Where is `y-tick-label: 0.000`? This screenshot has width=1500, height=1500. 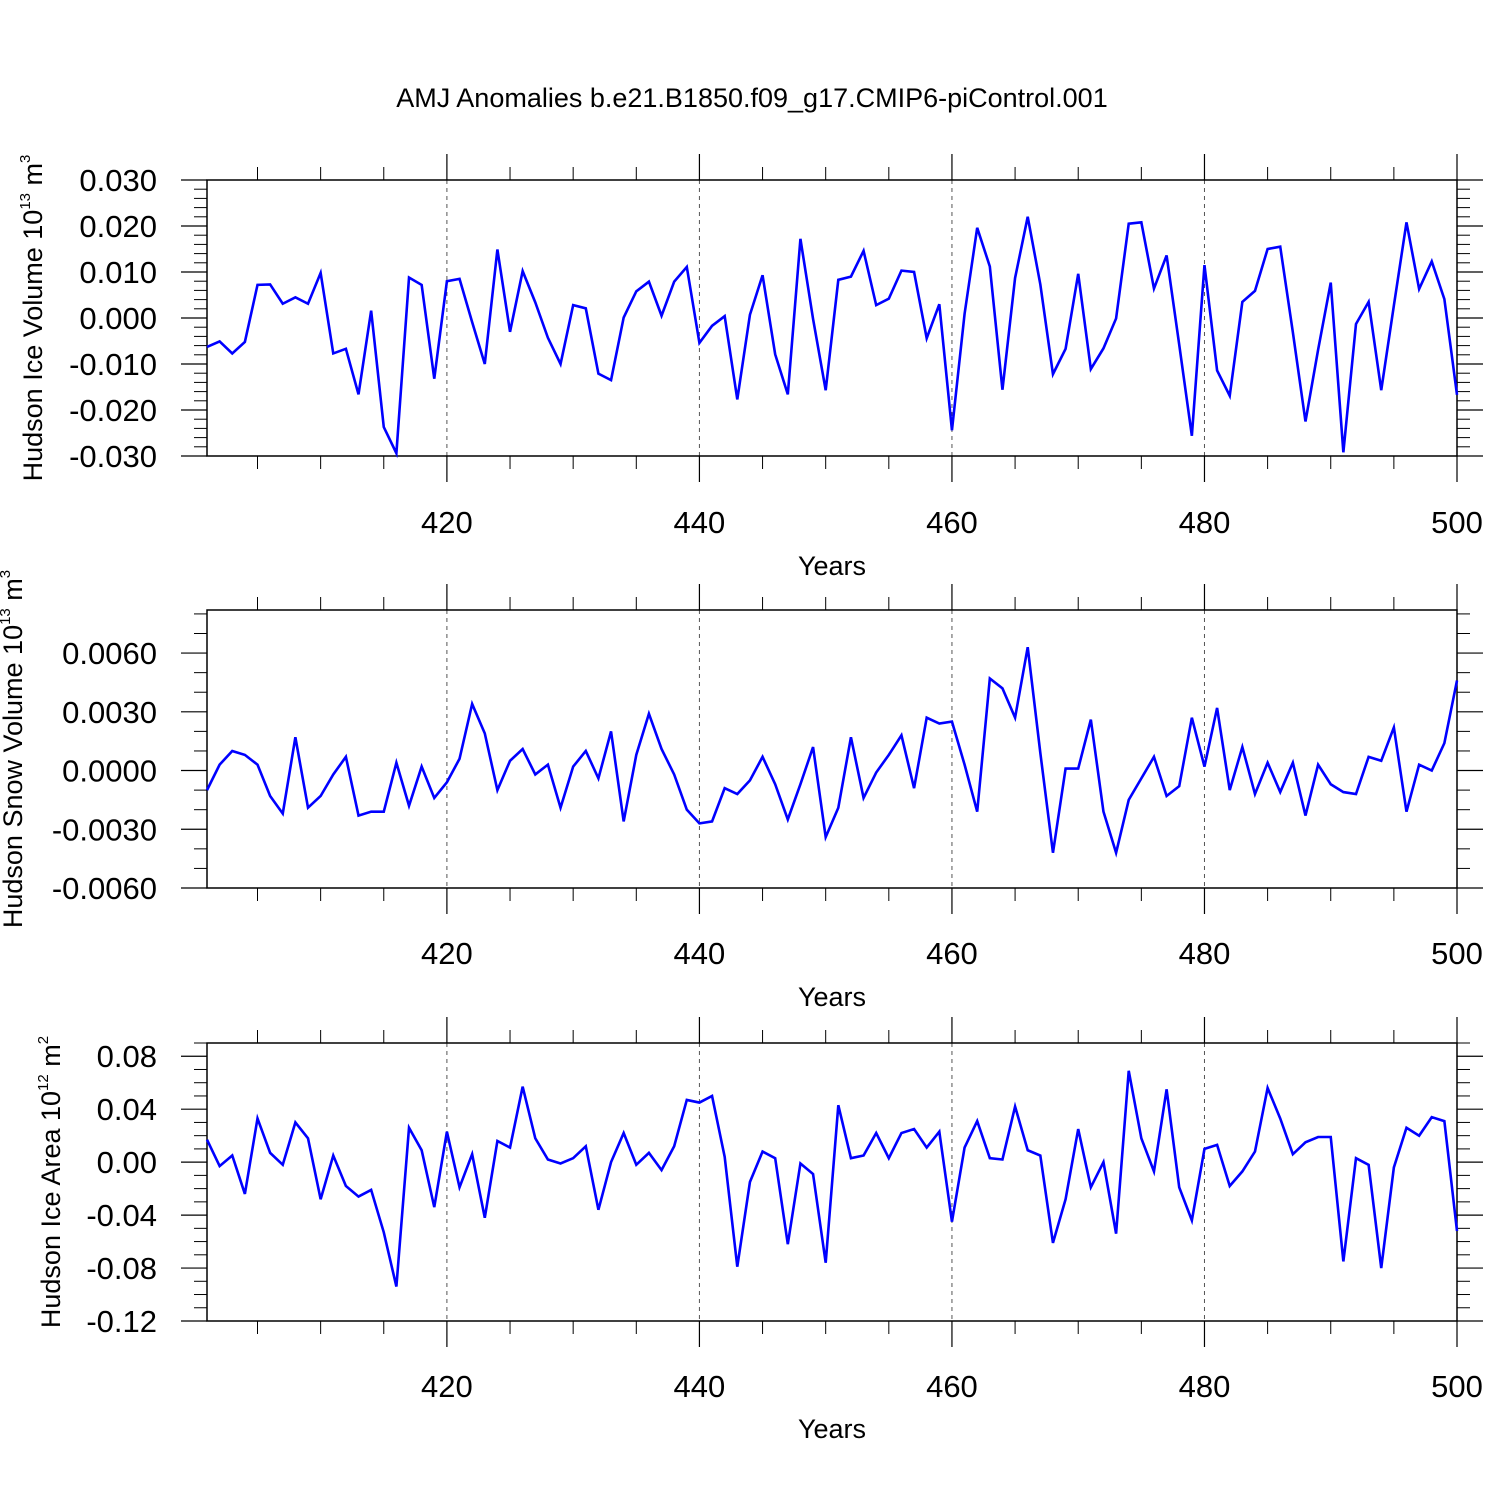 y-tick-label: 0.000 is located at coordinates (118, 318).